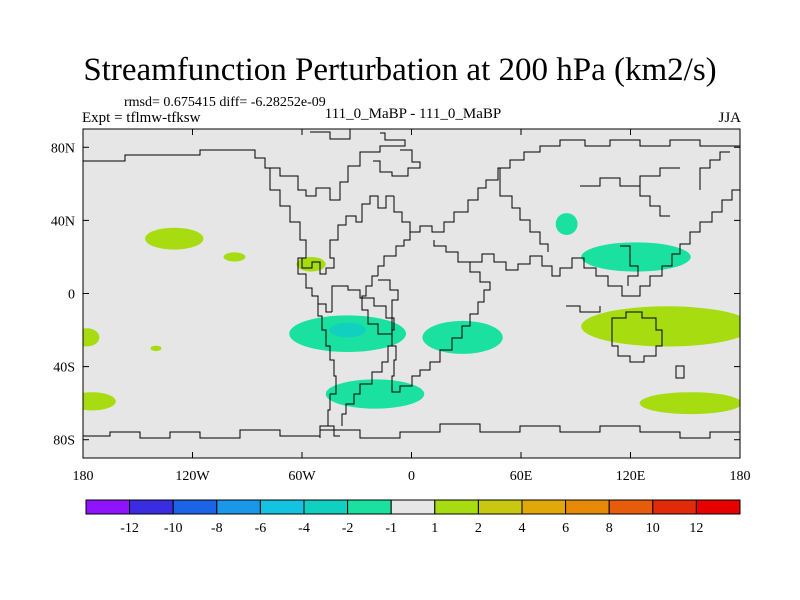  What do you see at coordinates (478, 528) in the screenshot?
I see `colorbar-label-8: 2` at bounding box center [478, 528].